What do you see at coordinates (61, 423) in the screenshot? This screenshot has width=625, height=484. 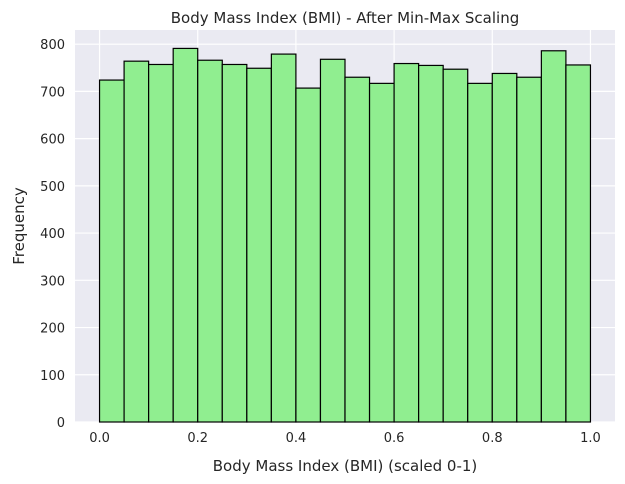 I see `y-tick-label: 0` at bounding box center [61, 423].